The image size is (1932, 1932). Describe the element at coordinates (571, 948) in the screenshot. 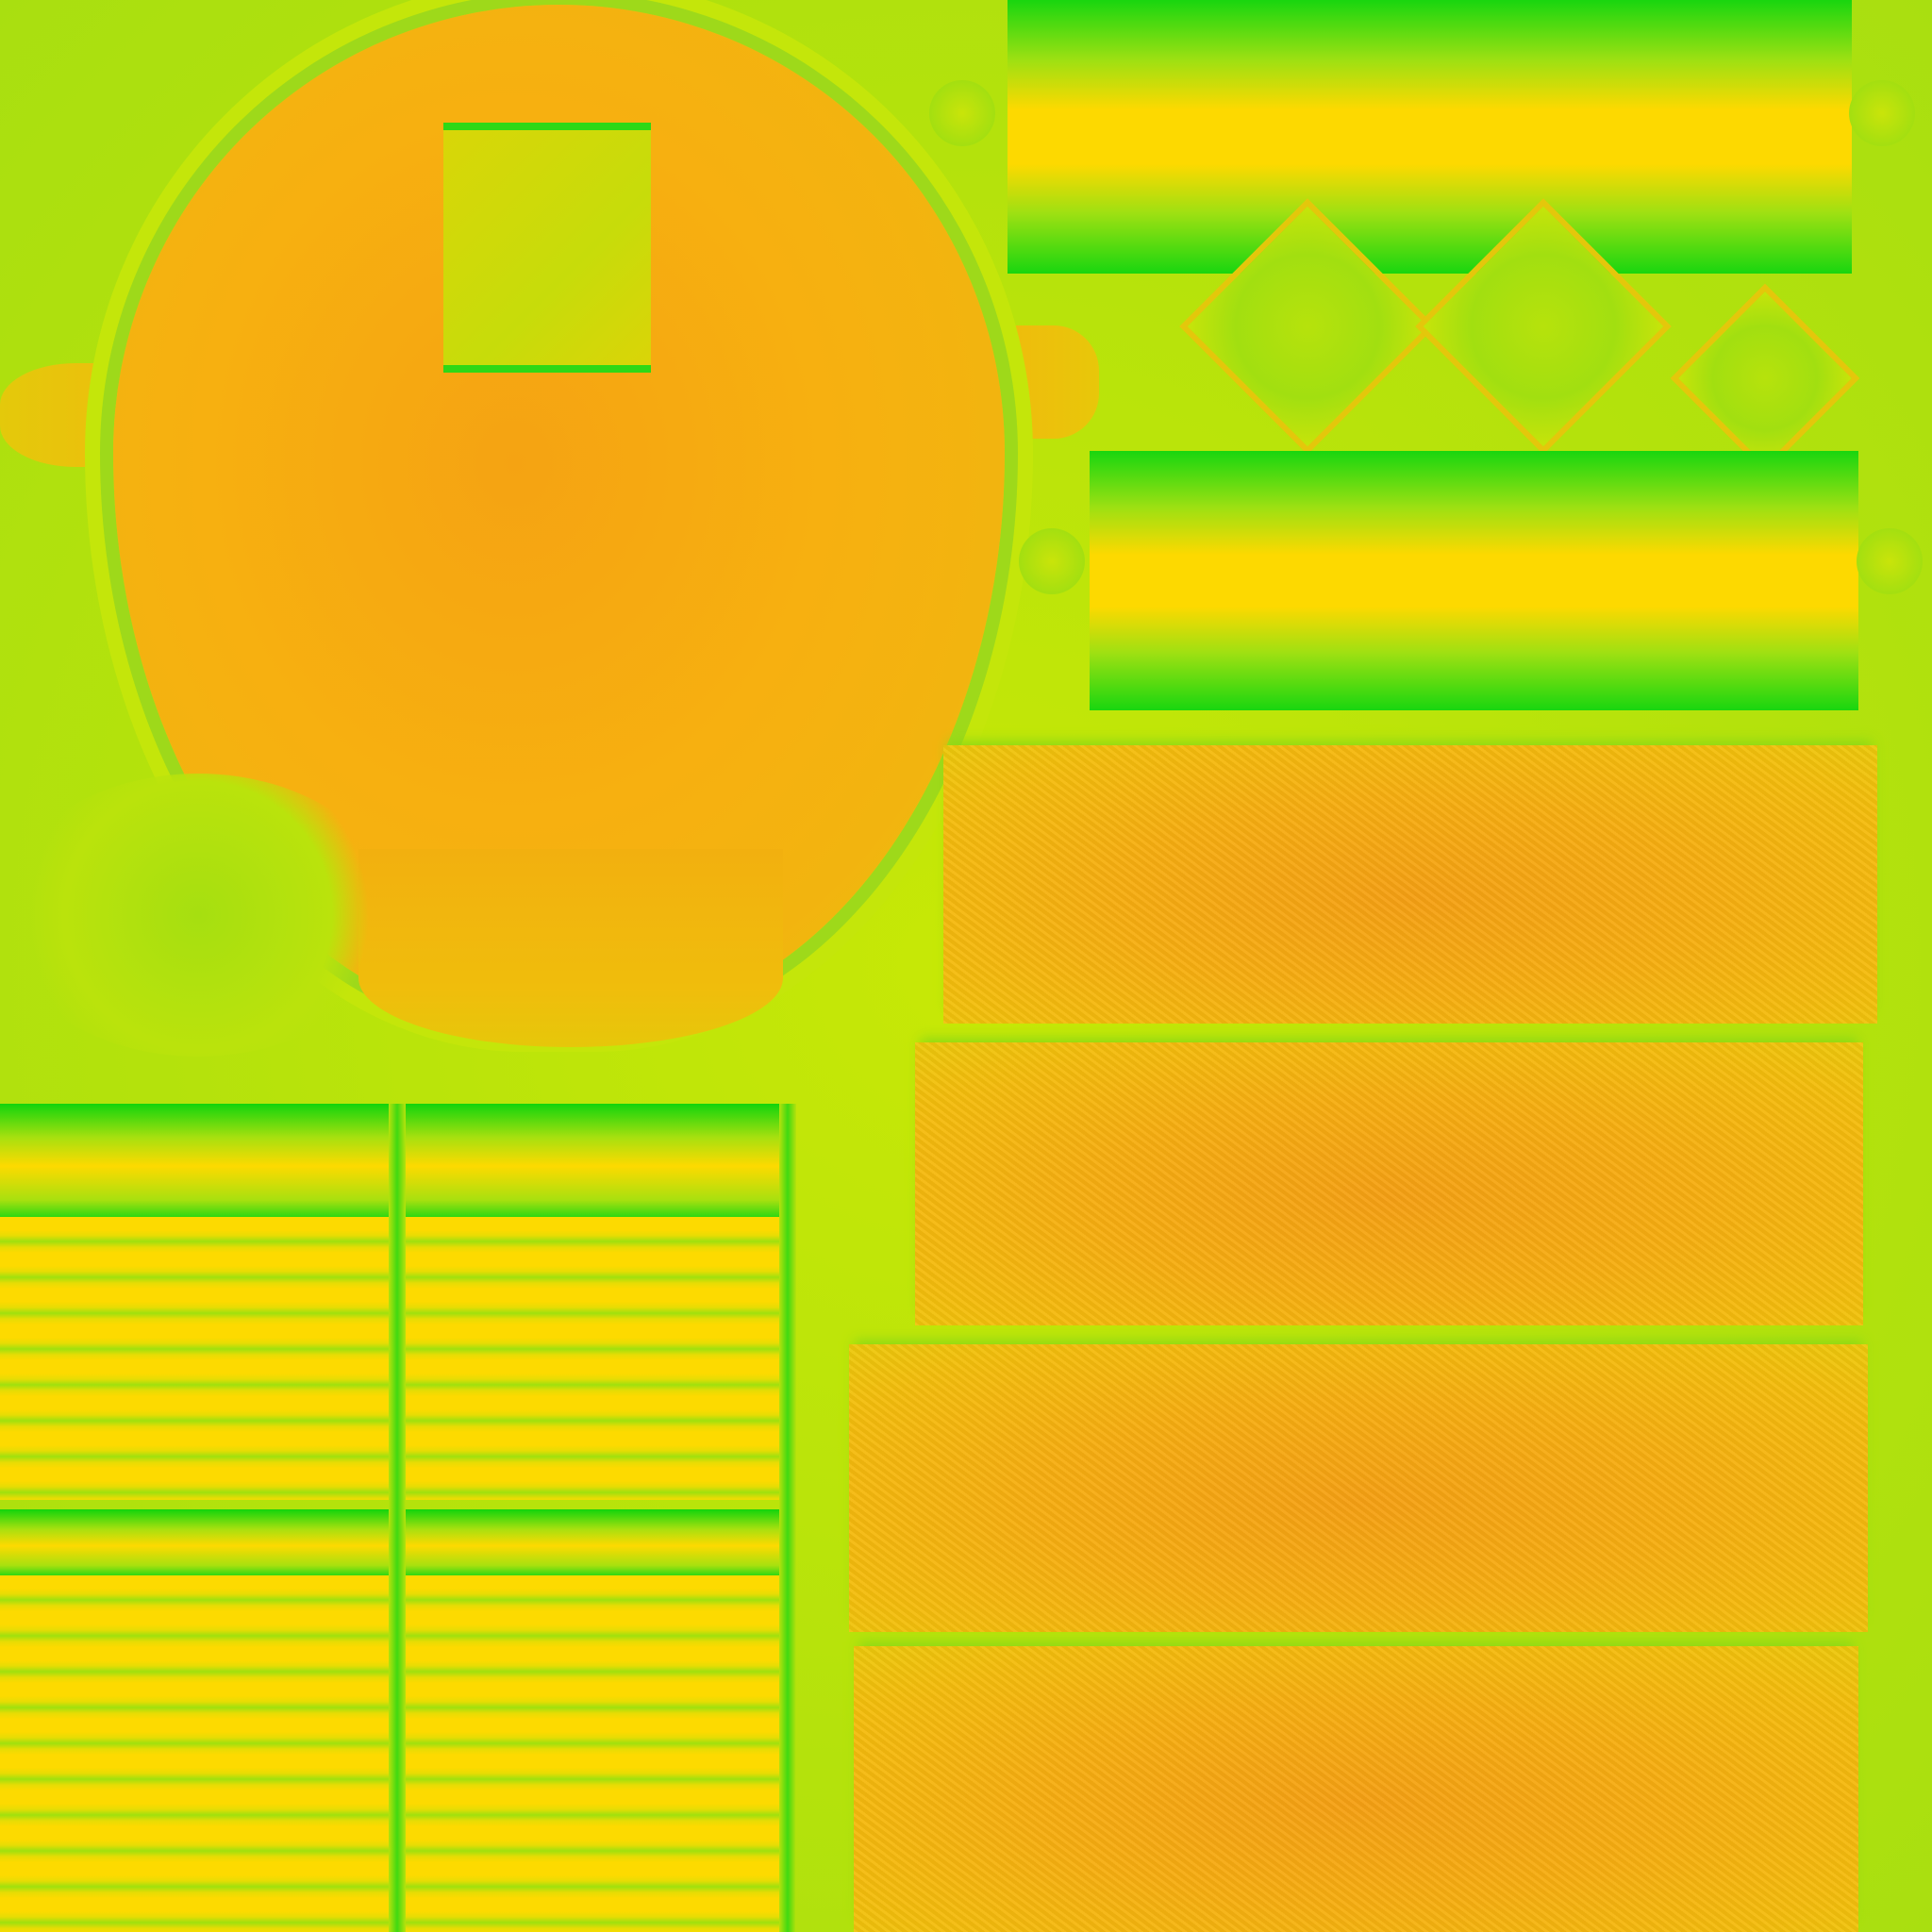

I see `round-patch-stem` at that location.